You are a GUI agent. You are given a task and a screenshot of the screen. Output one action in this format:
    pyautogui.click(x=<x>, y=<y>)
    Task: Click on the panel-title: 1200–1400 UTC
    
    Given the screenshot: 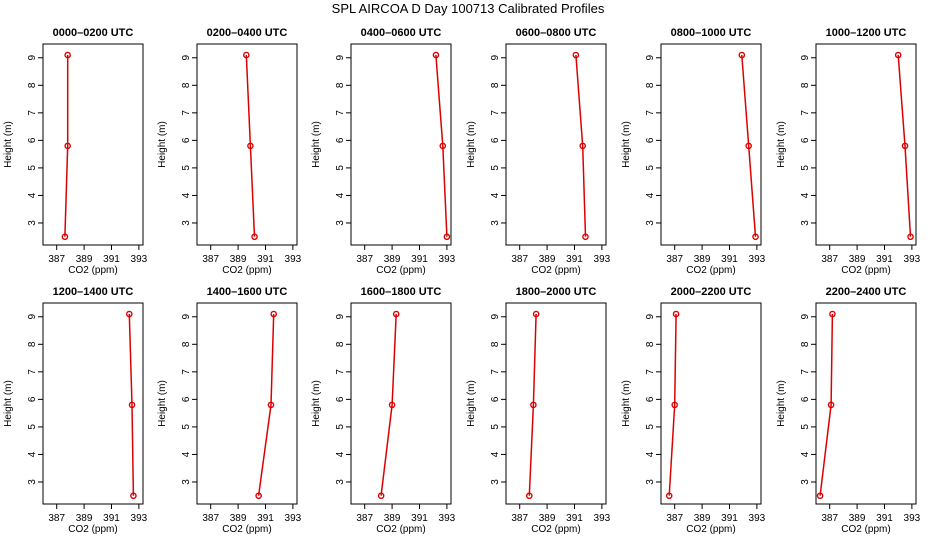 What is the action you would take?
    pyautogui.click(x=93, y=292)
    